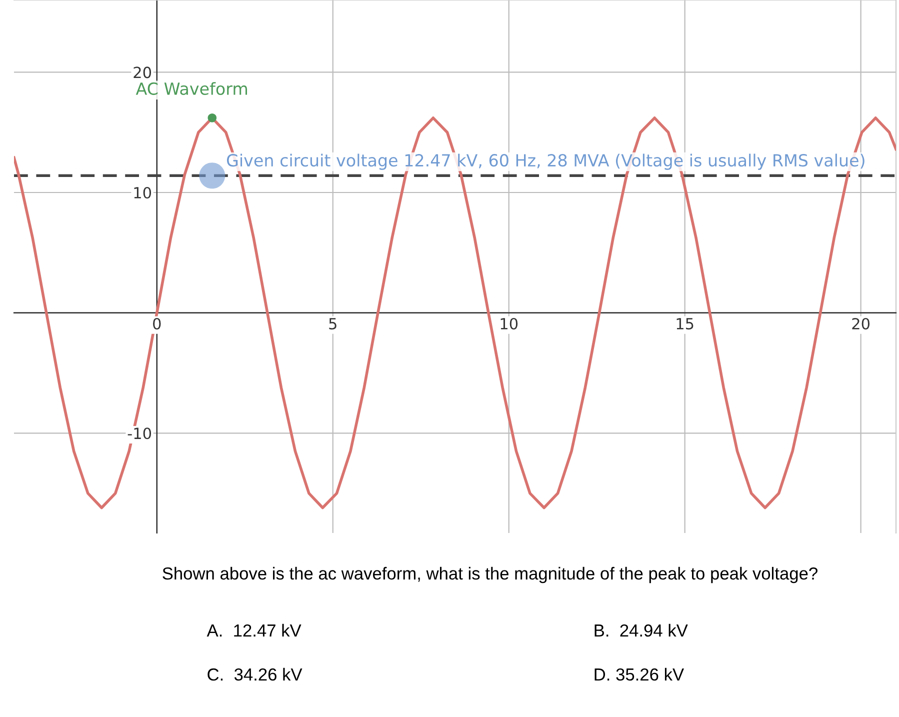 This screenshot has height=717, width=899. Describe the element at coordinates (545, 162) in the screenshot. I see `series-label: Given circuit voltage 12.47 kV, 60 Hz, 28 MVA (Voltage is usually RMS value)` at that location.